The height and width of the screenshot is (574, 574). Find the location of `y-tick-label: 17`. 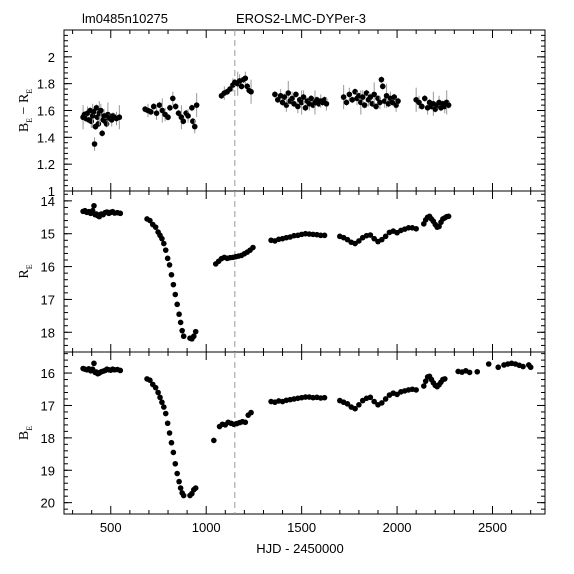

y-tick-label: 17 is located at coordinates (48, 299).